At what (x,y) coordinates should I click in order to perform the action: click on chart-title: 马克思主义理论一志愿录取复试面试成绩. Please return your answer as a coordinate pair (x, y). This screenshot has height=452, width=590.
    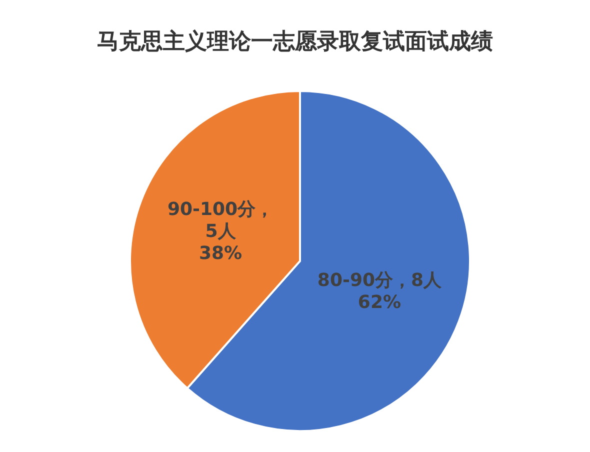
    Looking at the image, I should click on (295, 41).